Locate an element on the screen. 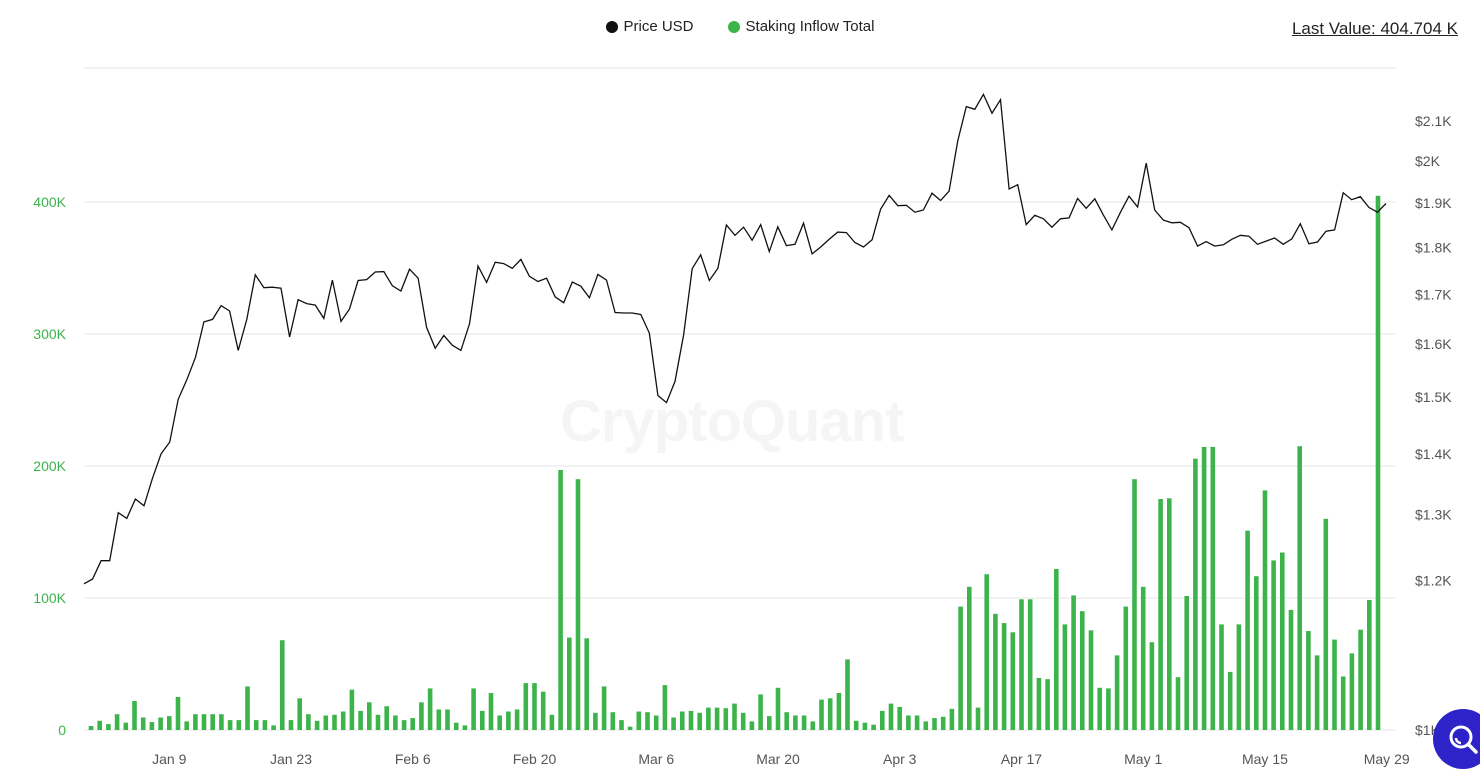 The width and height of the screenshot is (1480, 780). left-tick-label: 400K is located at coordinates (49, 202).